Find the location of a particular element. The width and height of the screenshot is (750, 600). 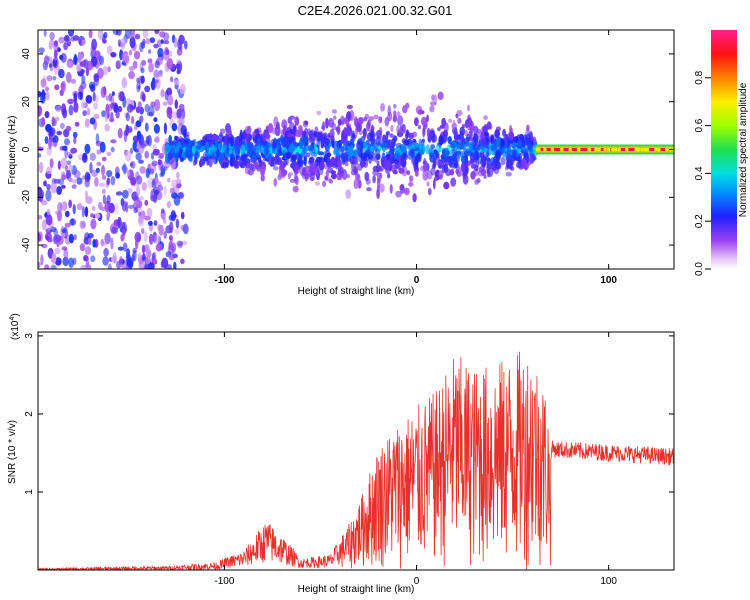

x-tick-label: 0 is located at coordinates (417, 581).